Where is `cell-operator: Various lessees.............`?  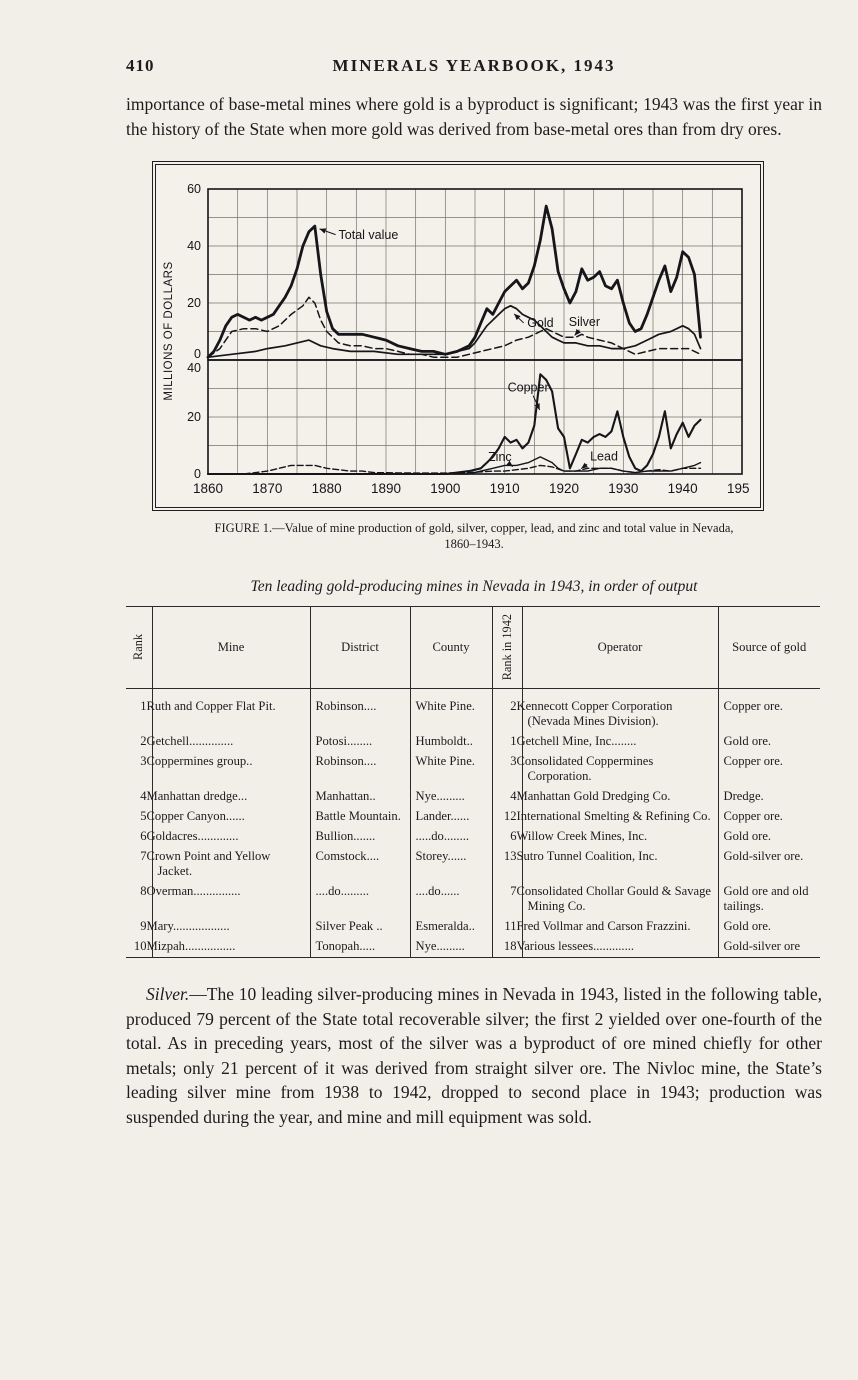 cell-operator: Various lessees............. is located at coordinates (617, 947).